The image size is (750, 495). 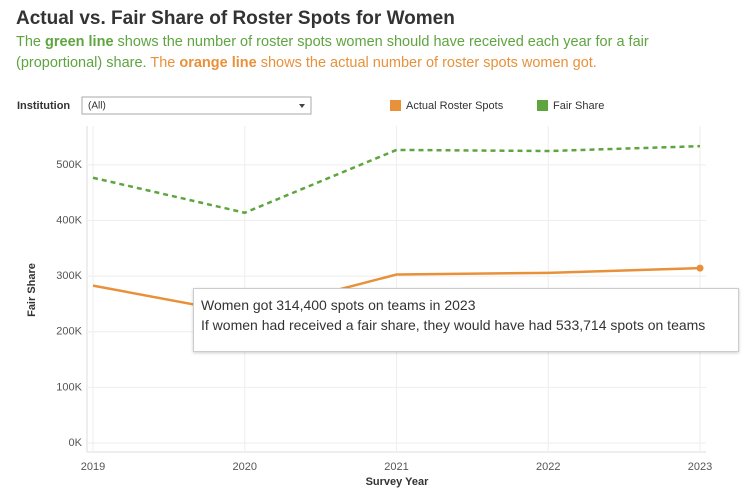 I want to click on y-axis-label: Fair Share, so click(x=32, y=290).